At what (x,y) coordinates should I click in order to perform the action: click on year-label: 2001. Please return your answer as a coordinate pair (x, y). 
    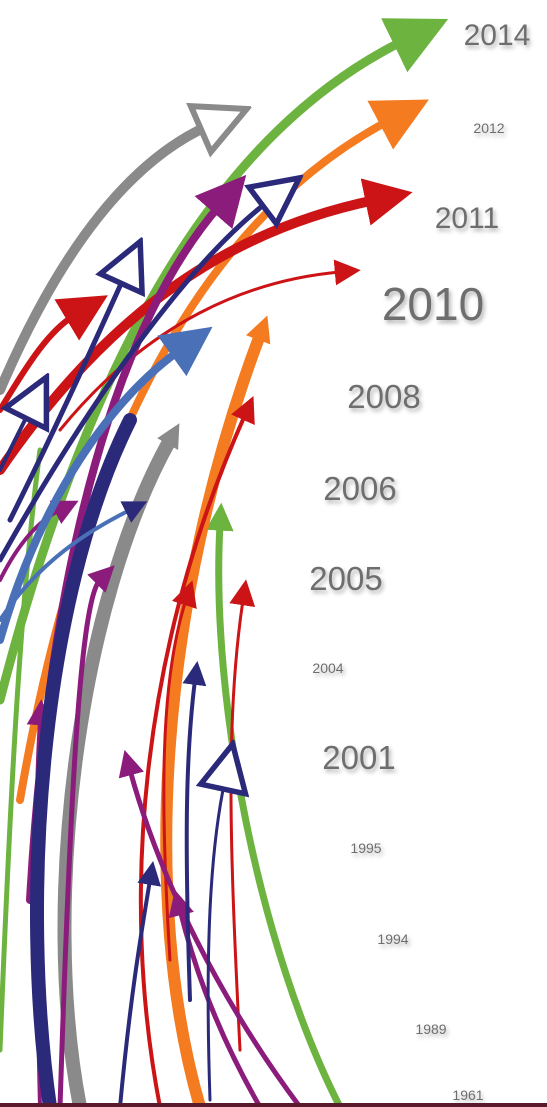
    Looking at the image, I should click on (358, 757).